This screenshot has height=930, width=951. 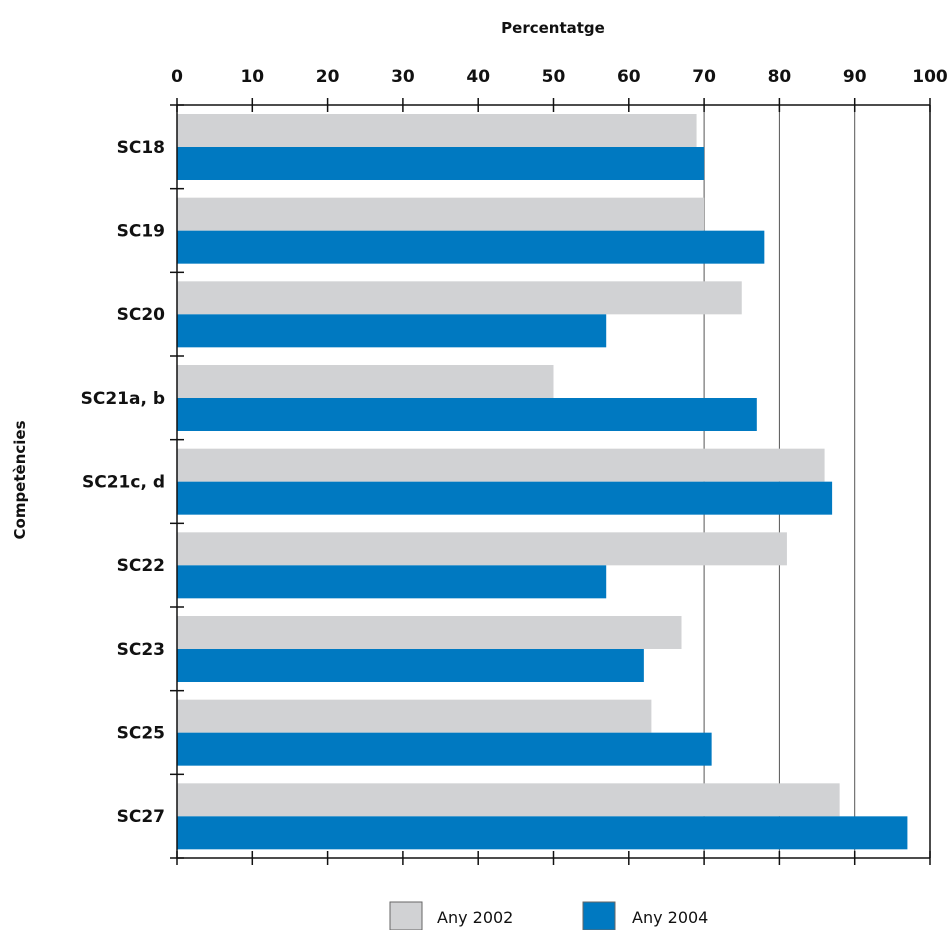 What do you see at coordinates (141, 817) in the screenshot?
I see `category-label: SC27` at bounding box center [141, 817].